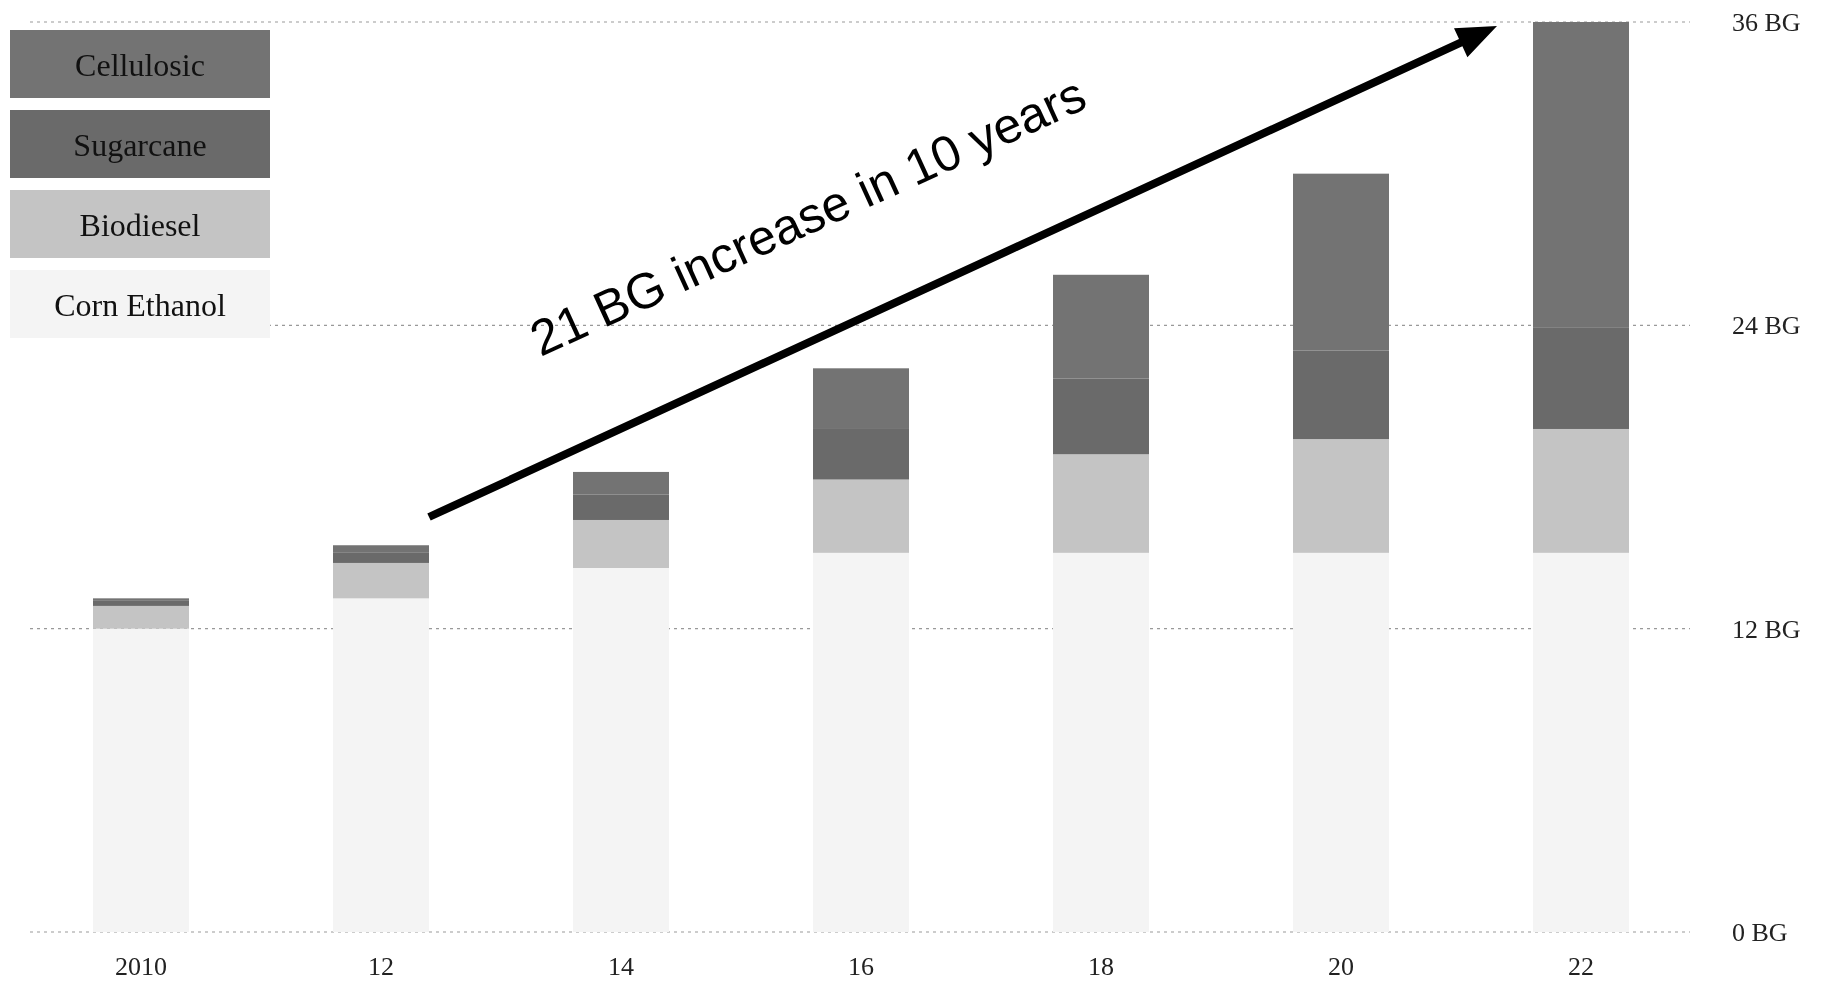  I want to click on y-tick-label: 24 BG, so click(1766, 326).